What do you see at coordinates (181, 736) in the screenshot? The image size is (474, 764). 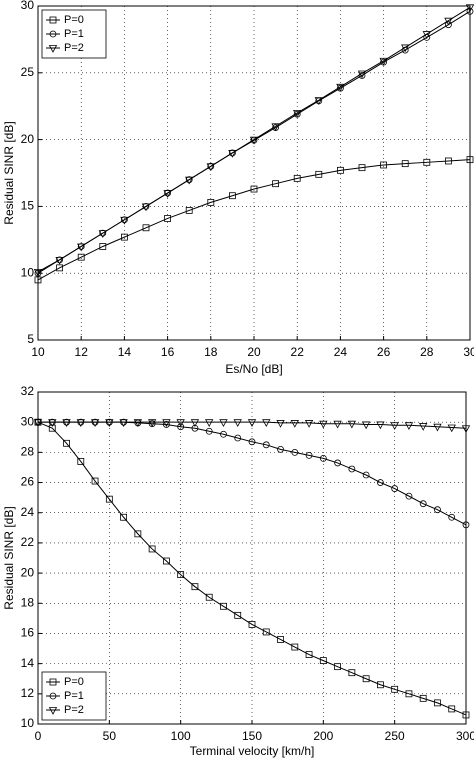 I see `x-tick-label: 100` at bounding box center [181, 736].